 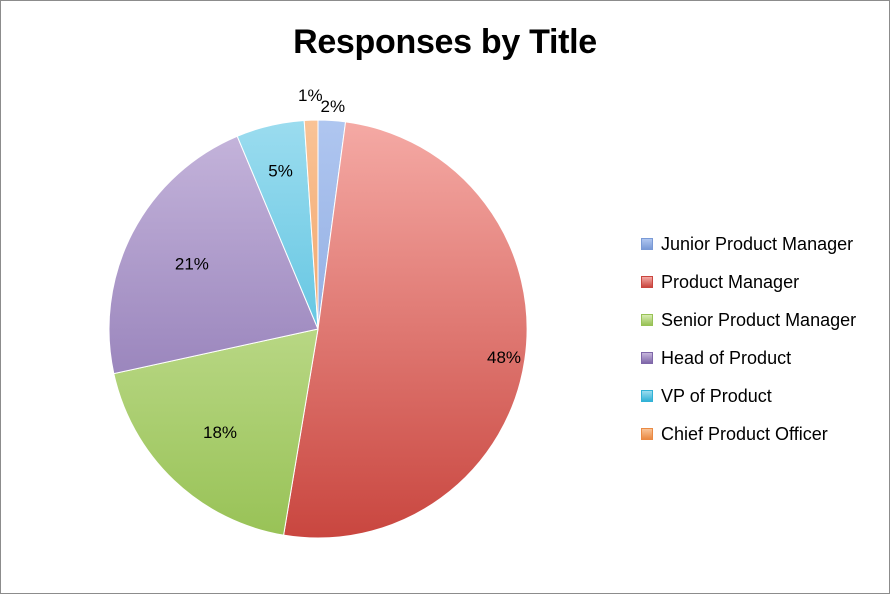 I want to click on legend-item-product-manager: Product Manager, so click(x=748, y=282).